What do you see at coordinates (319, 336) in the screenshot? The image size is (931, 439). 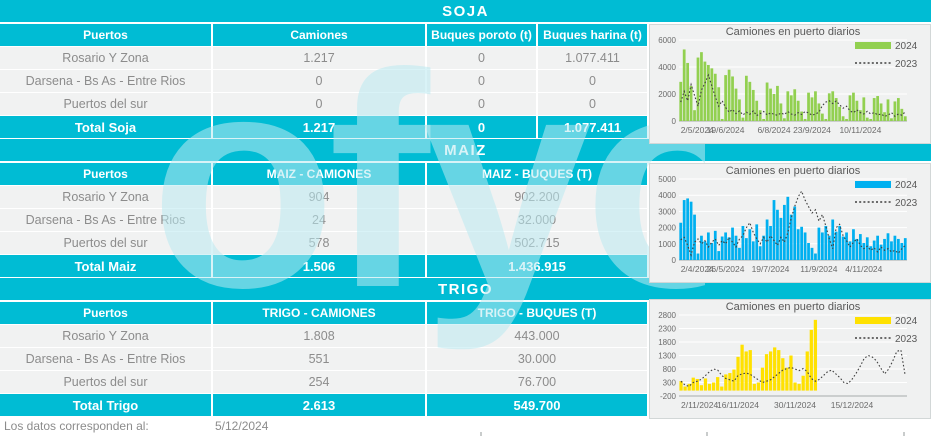 I see `cell: 1.808` at bounding box center [319, 336].